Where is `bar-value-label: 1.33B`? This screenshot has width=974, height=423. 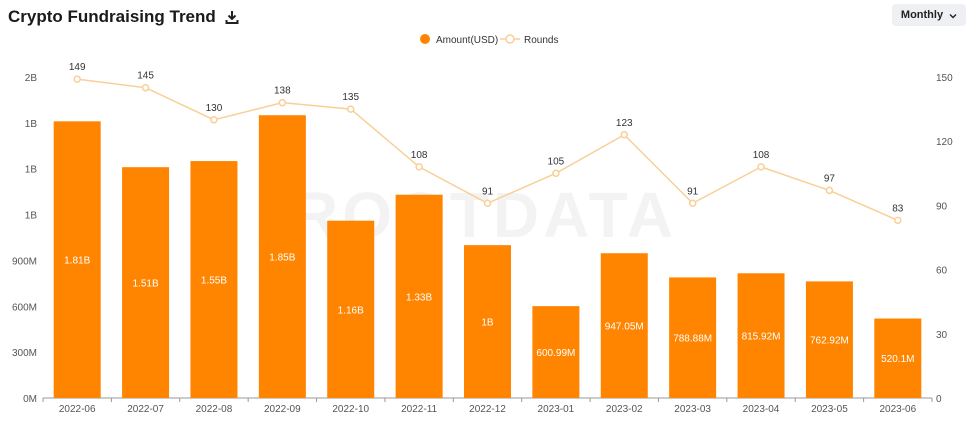 bar-value-label: 1.33B is located at coordinates (419, 297).